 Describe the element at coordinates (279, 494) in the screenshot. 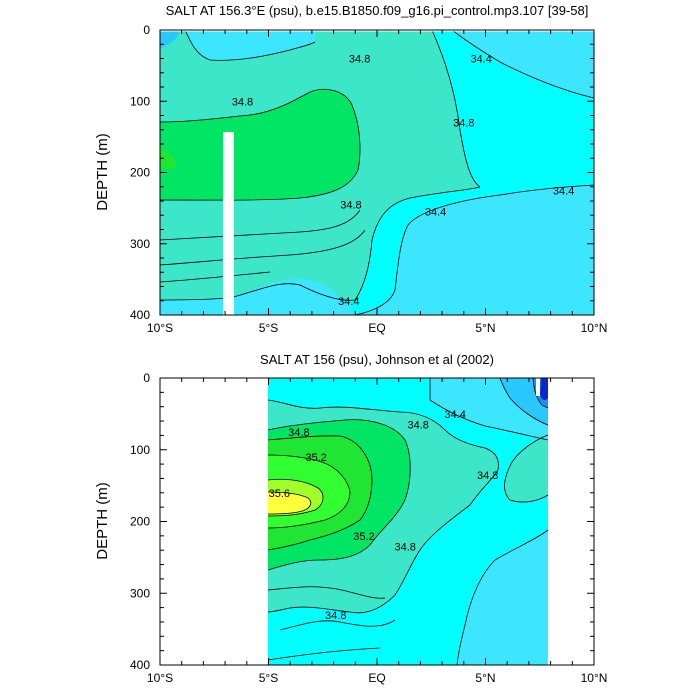

I see `bottom-contour-label: 35.6` at that location.